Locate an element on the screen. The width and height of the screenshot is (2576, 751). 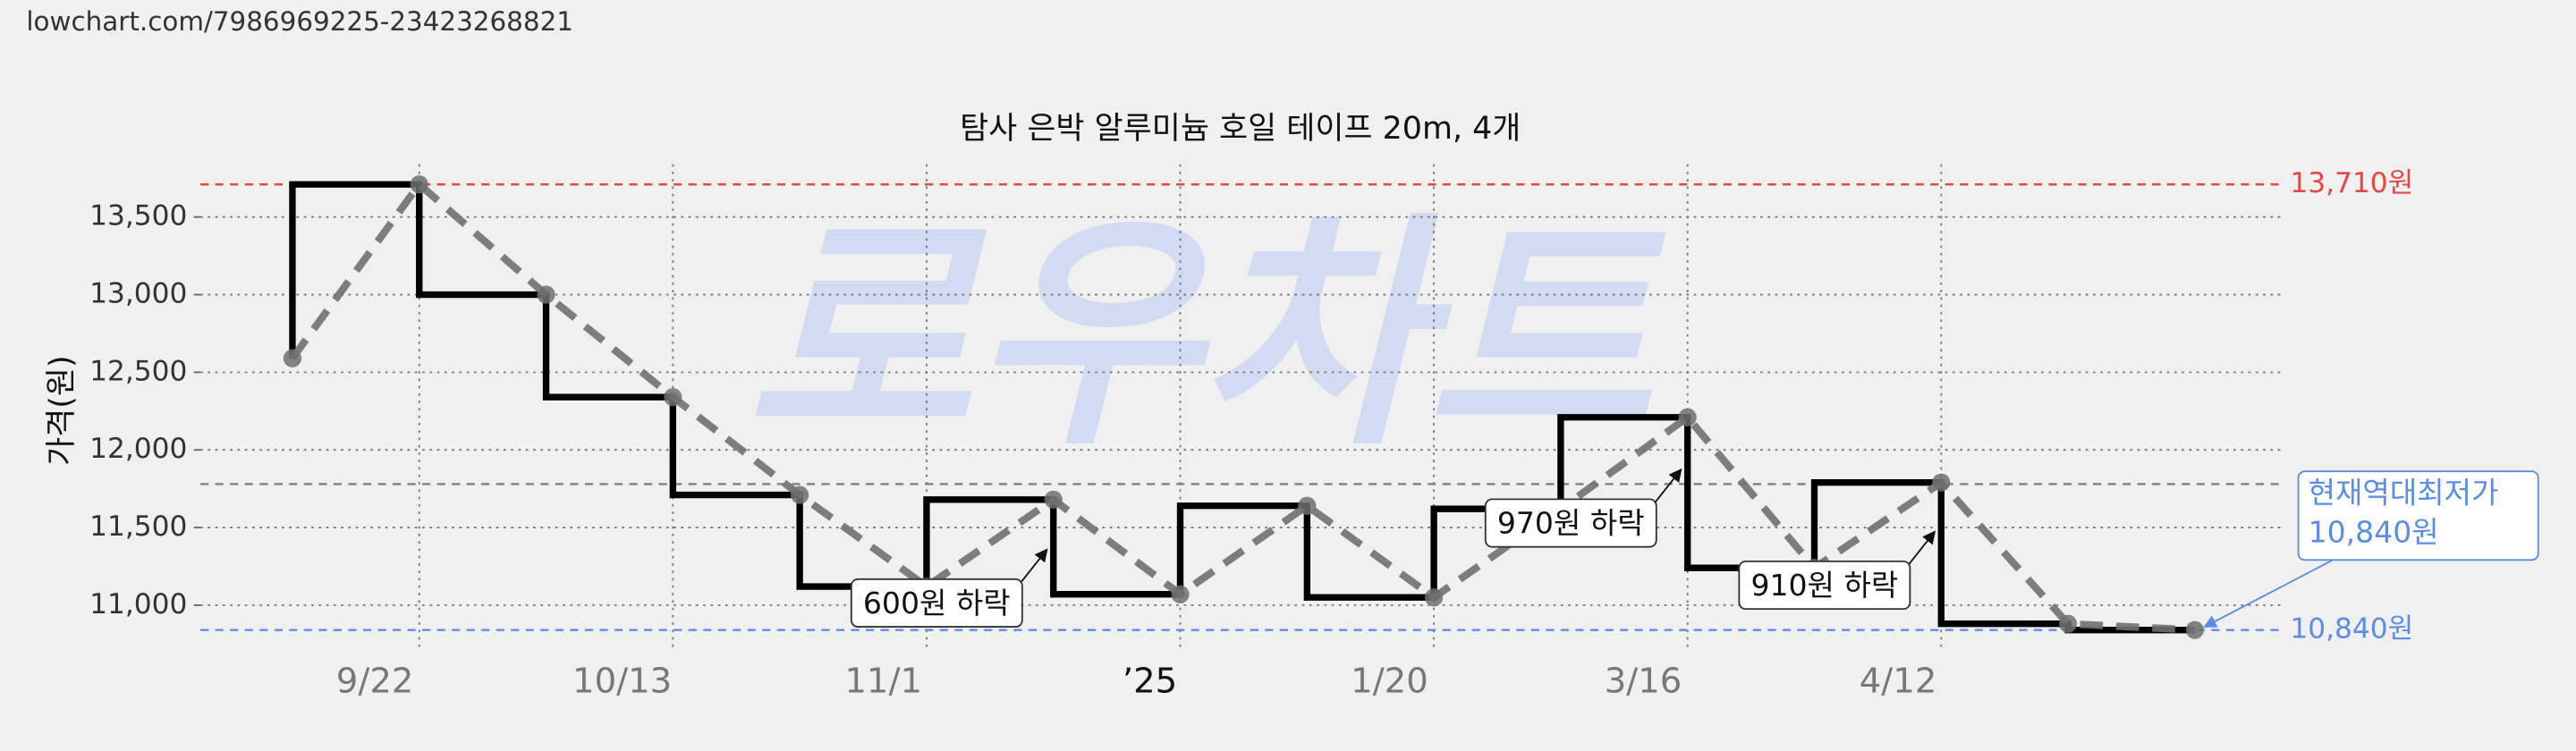
x-tick-label: ’25 is located at coordinates (1150, 682).